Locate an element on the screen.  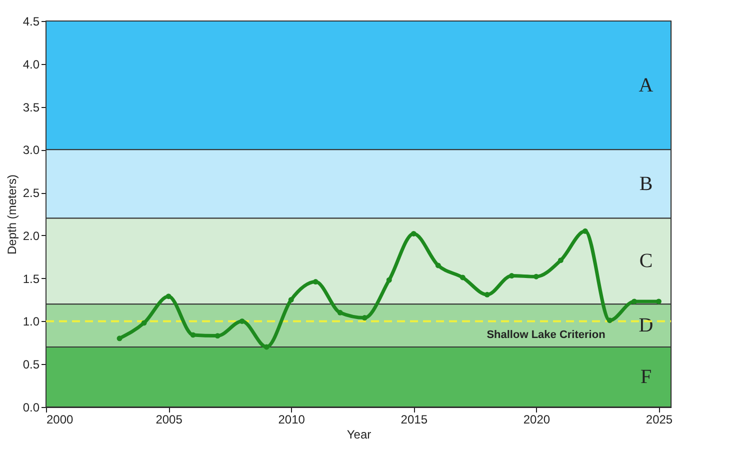
band-label: F is located at coordinates (646, 377).